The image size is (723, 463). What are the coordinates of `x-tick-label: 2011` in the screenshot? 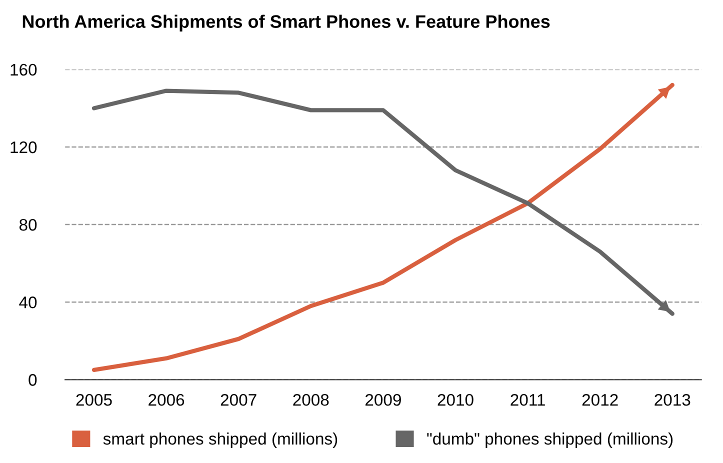 It's located at (527, 400).